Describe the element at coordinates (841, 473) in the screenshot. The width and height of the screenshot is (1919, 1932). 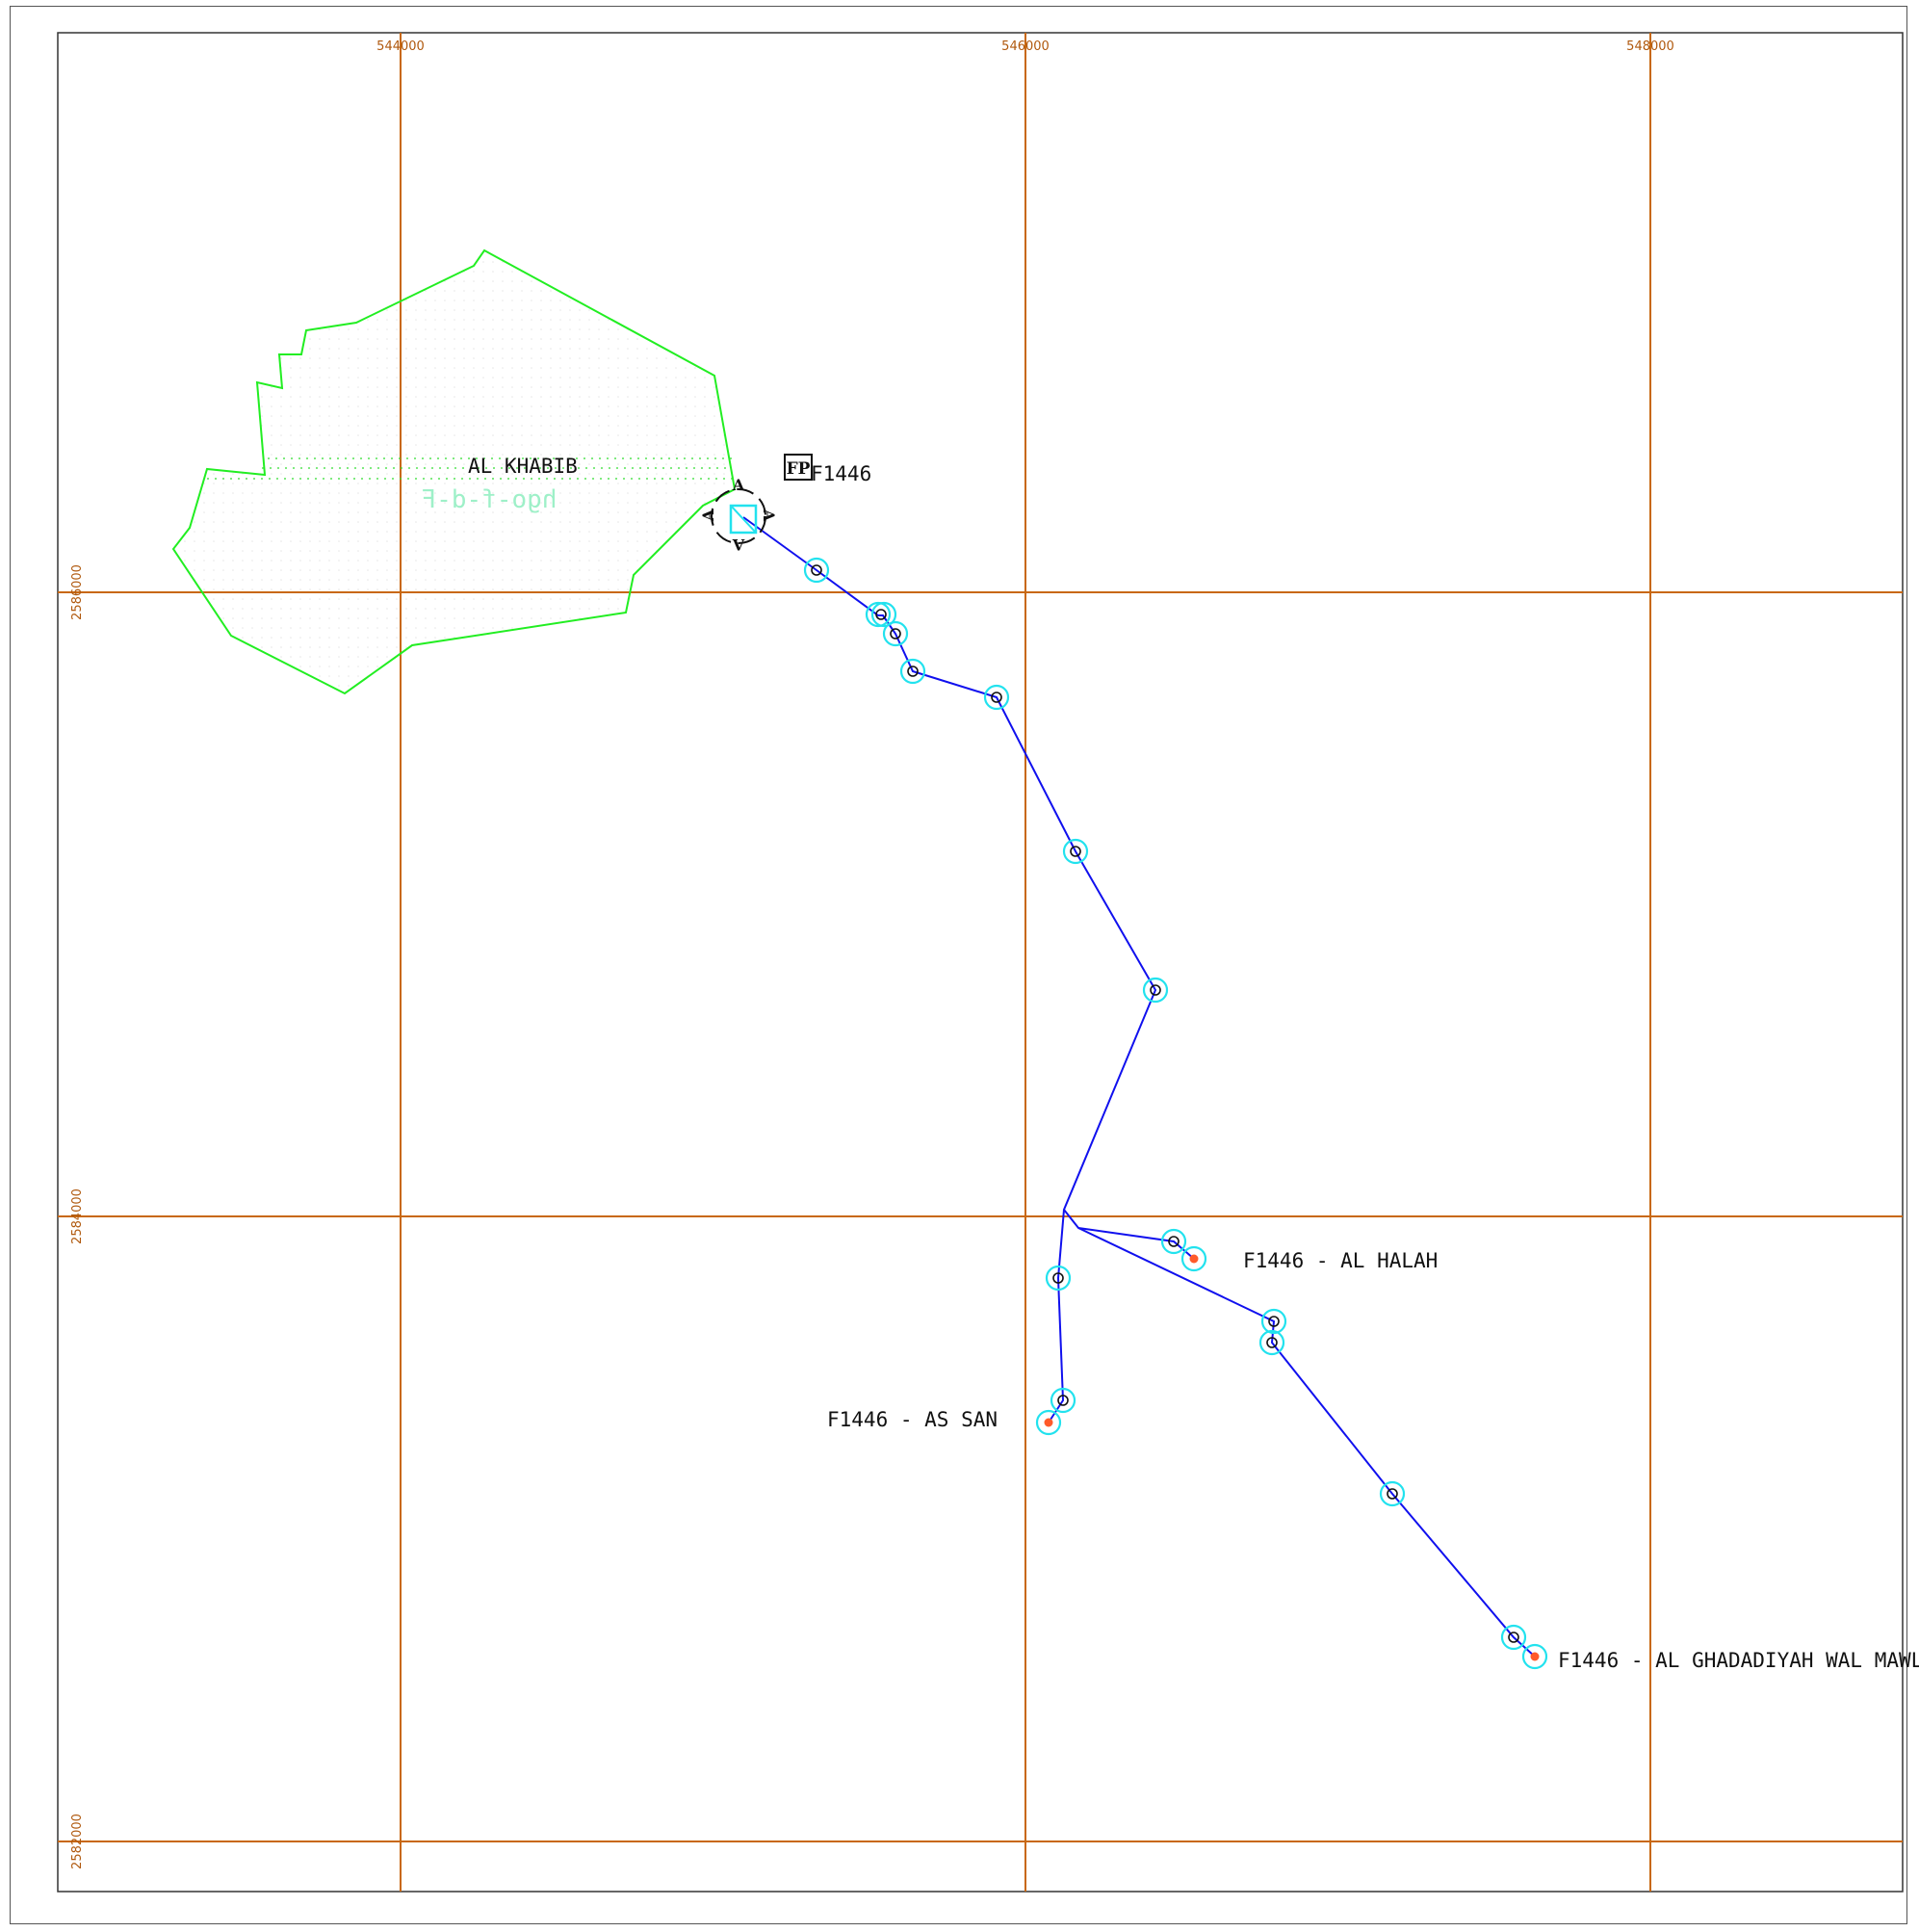
I see `feeder-name-label: F1446` at that location.